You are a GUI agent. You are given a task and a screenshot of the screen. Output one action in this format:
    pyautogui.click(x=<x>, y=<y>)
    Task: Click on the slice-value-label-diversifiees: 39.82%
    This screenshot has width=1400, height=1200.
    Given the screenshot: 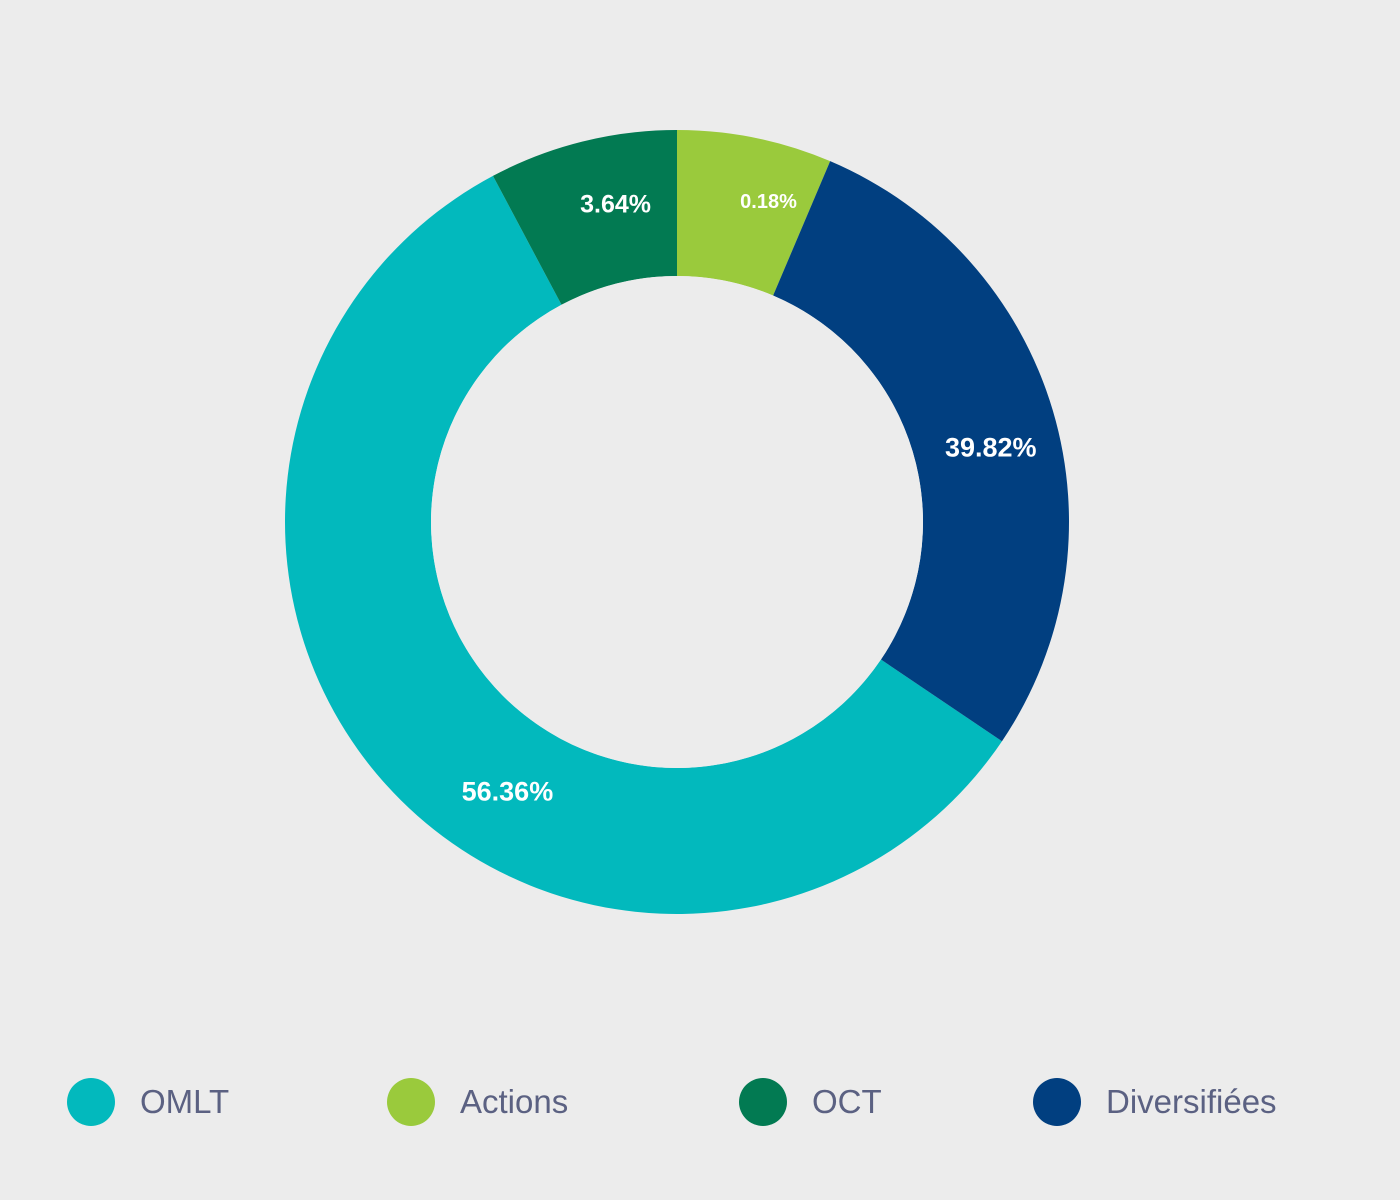 What is the action you would take?
    pyautogui.click(x=991, y=448)
    